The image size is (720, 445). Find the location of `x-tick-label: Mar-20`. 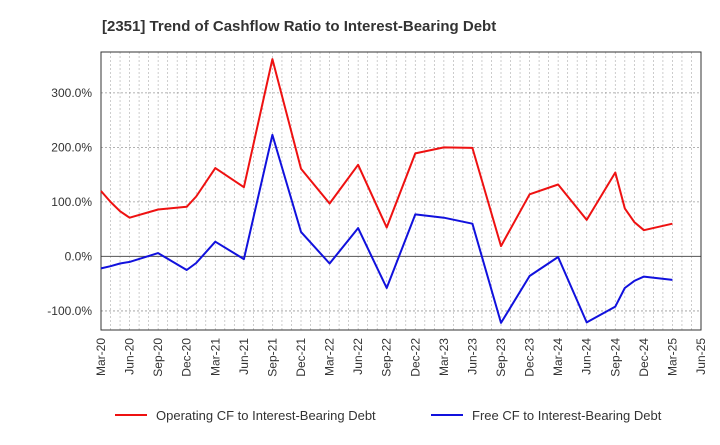

x-tick-label: Mar-20 is located at coordinates (101, 357).